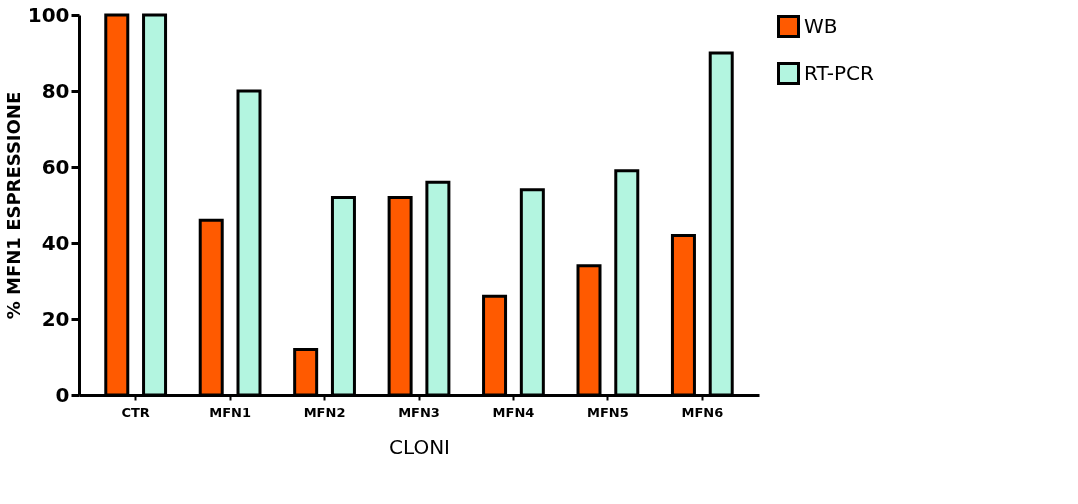 This screenshot has width=1078, height=504. I want to click on y-tick-label: 0, so click(62, 394).